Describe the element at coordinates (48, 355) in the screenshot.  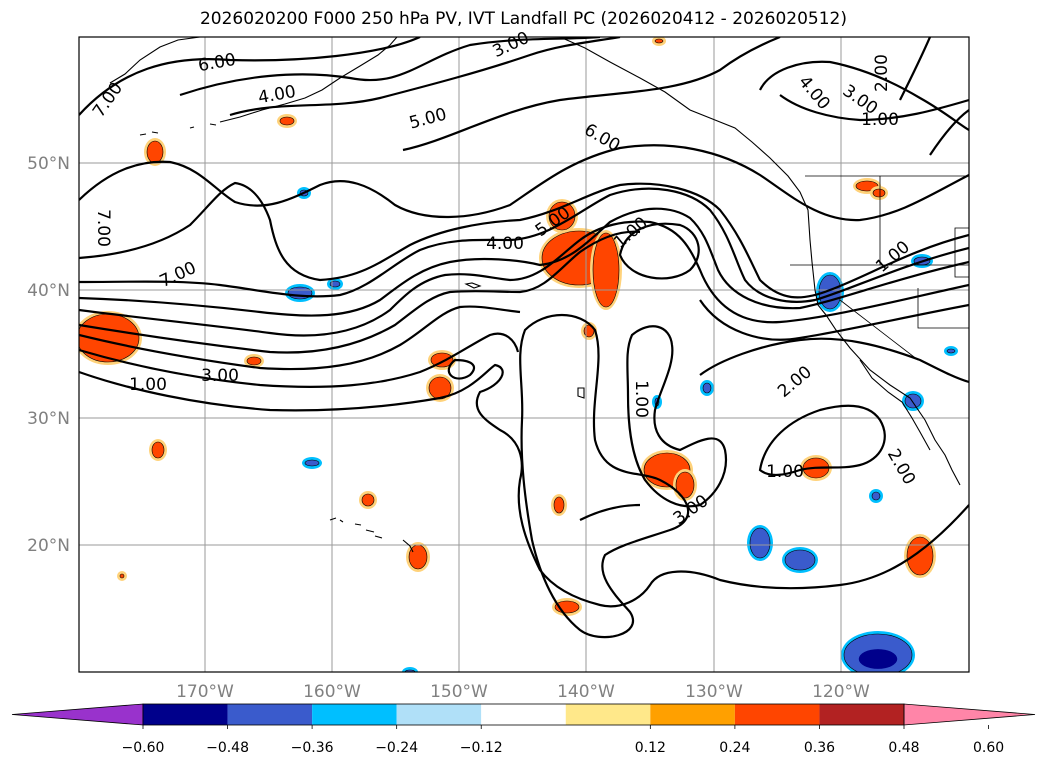
I see `latitude-labels: 50°N 40°N 30°N 20°N` at that location.